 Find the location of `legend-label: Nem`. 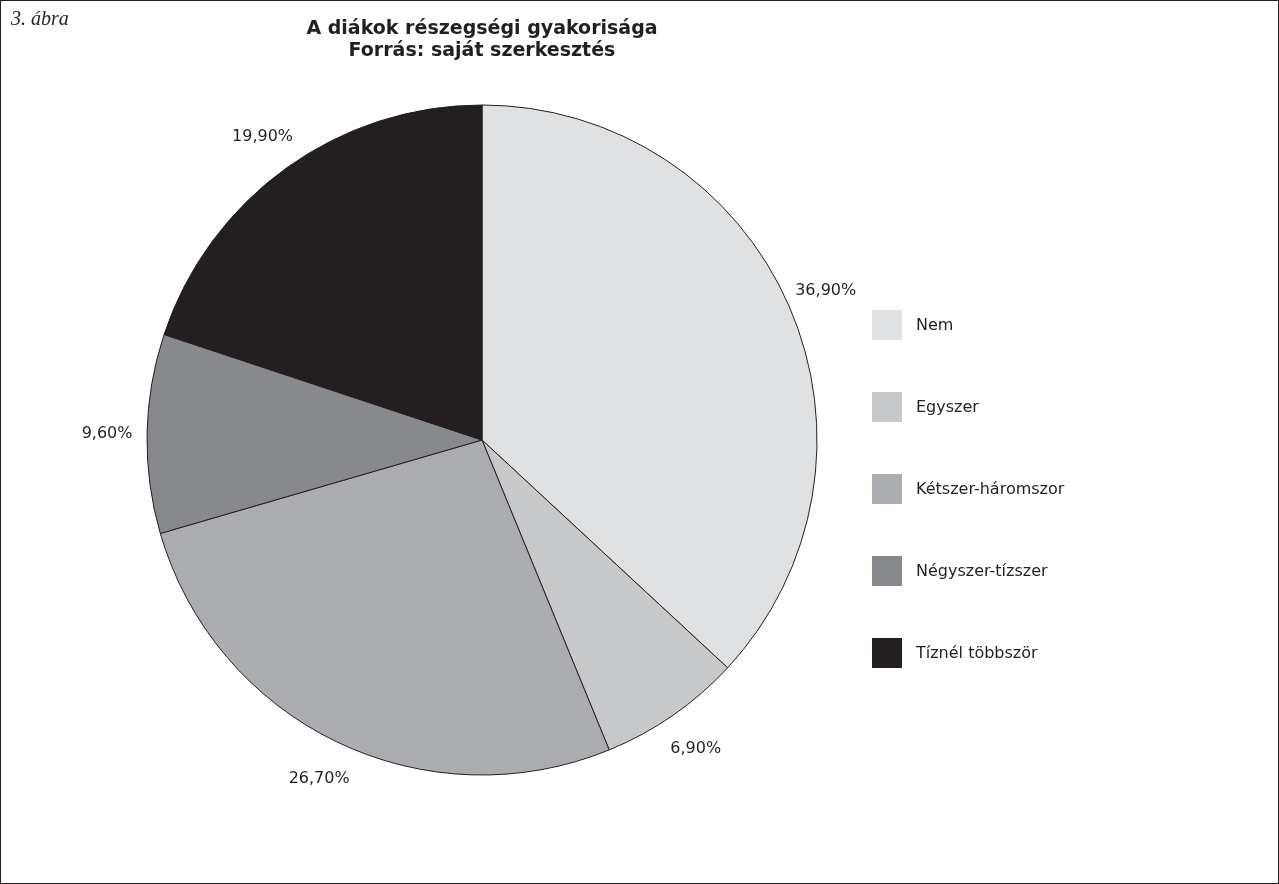

legend-label: Nem is located at coordinates (935, 324).